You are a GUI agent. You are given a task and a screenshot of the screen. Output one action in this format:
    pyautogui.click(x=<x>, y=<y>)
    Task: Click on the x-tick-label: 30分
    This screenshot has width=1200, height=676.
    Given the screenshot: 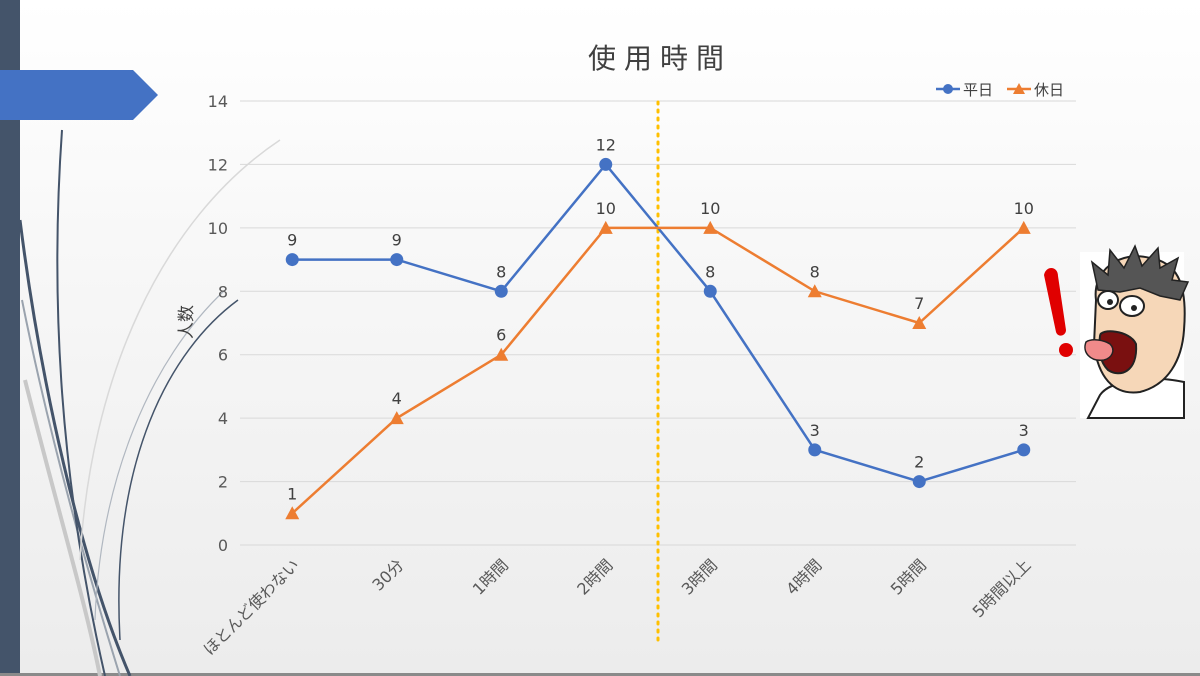 What is the action you would take?
    pyautogui.click(x=387, y=574)
    